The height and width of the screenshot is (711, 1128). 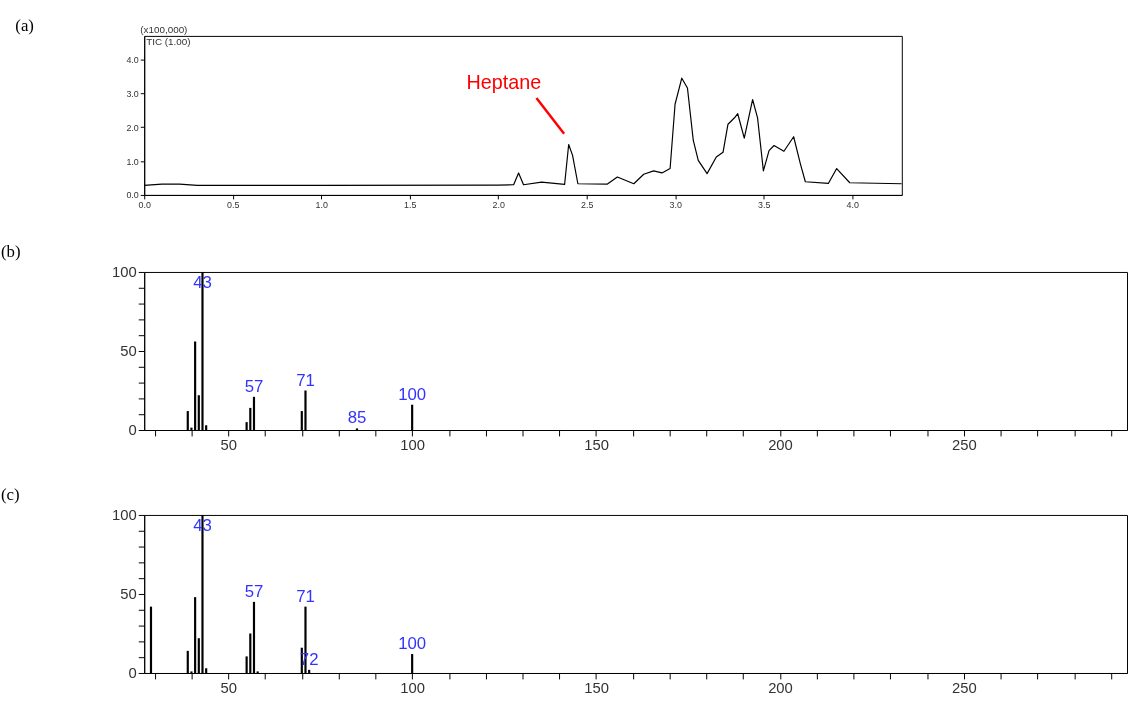 I want to click on x-tick-label: 2.0, so click(x=498, y=205).